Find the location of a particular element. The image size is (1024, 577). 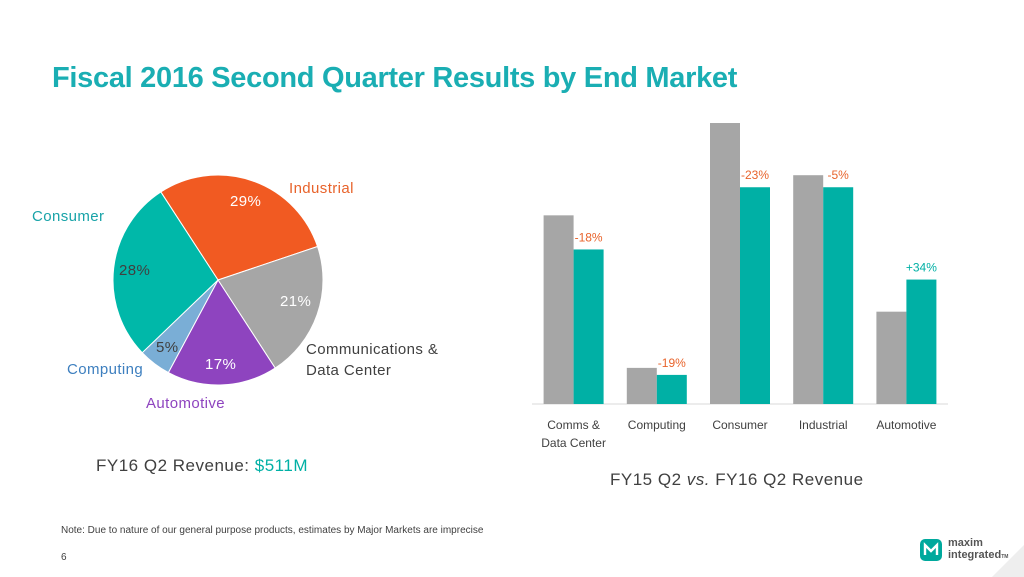

bar-fy15-automotive is located at coordinates (891, 357).